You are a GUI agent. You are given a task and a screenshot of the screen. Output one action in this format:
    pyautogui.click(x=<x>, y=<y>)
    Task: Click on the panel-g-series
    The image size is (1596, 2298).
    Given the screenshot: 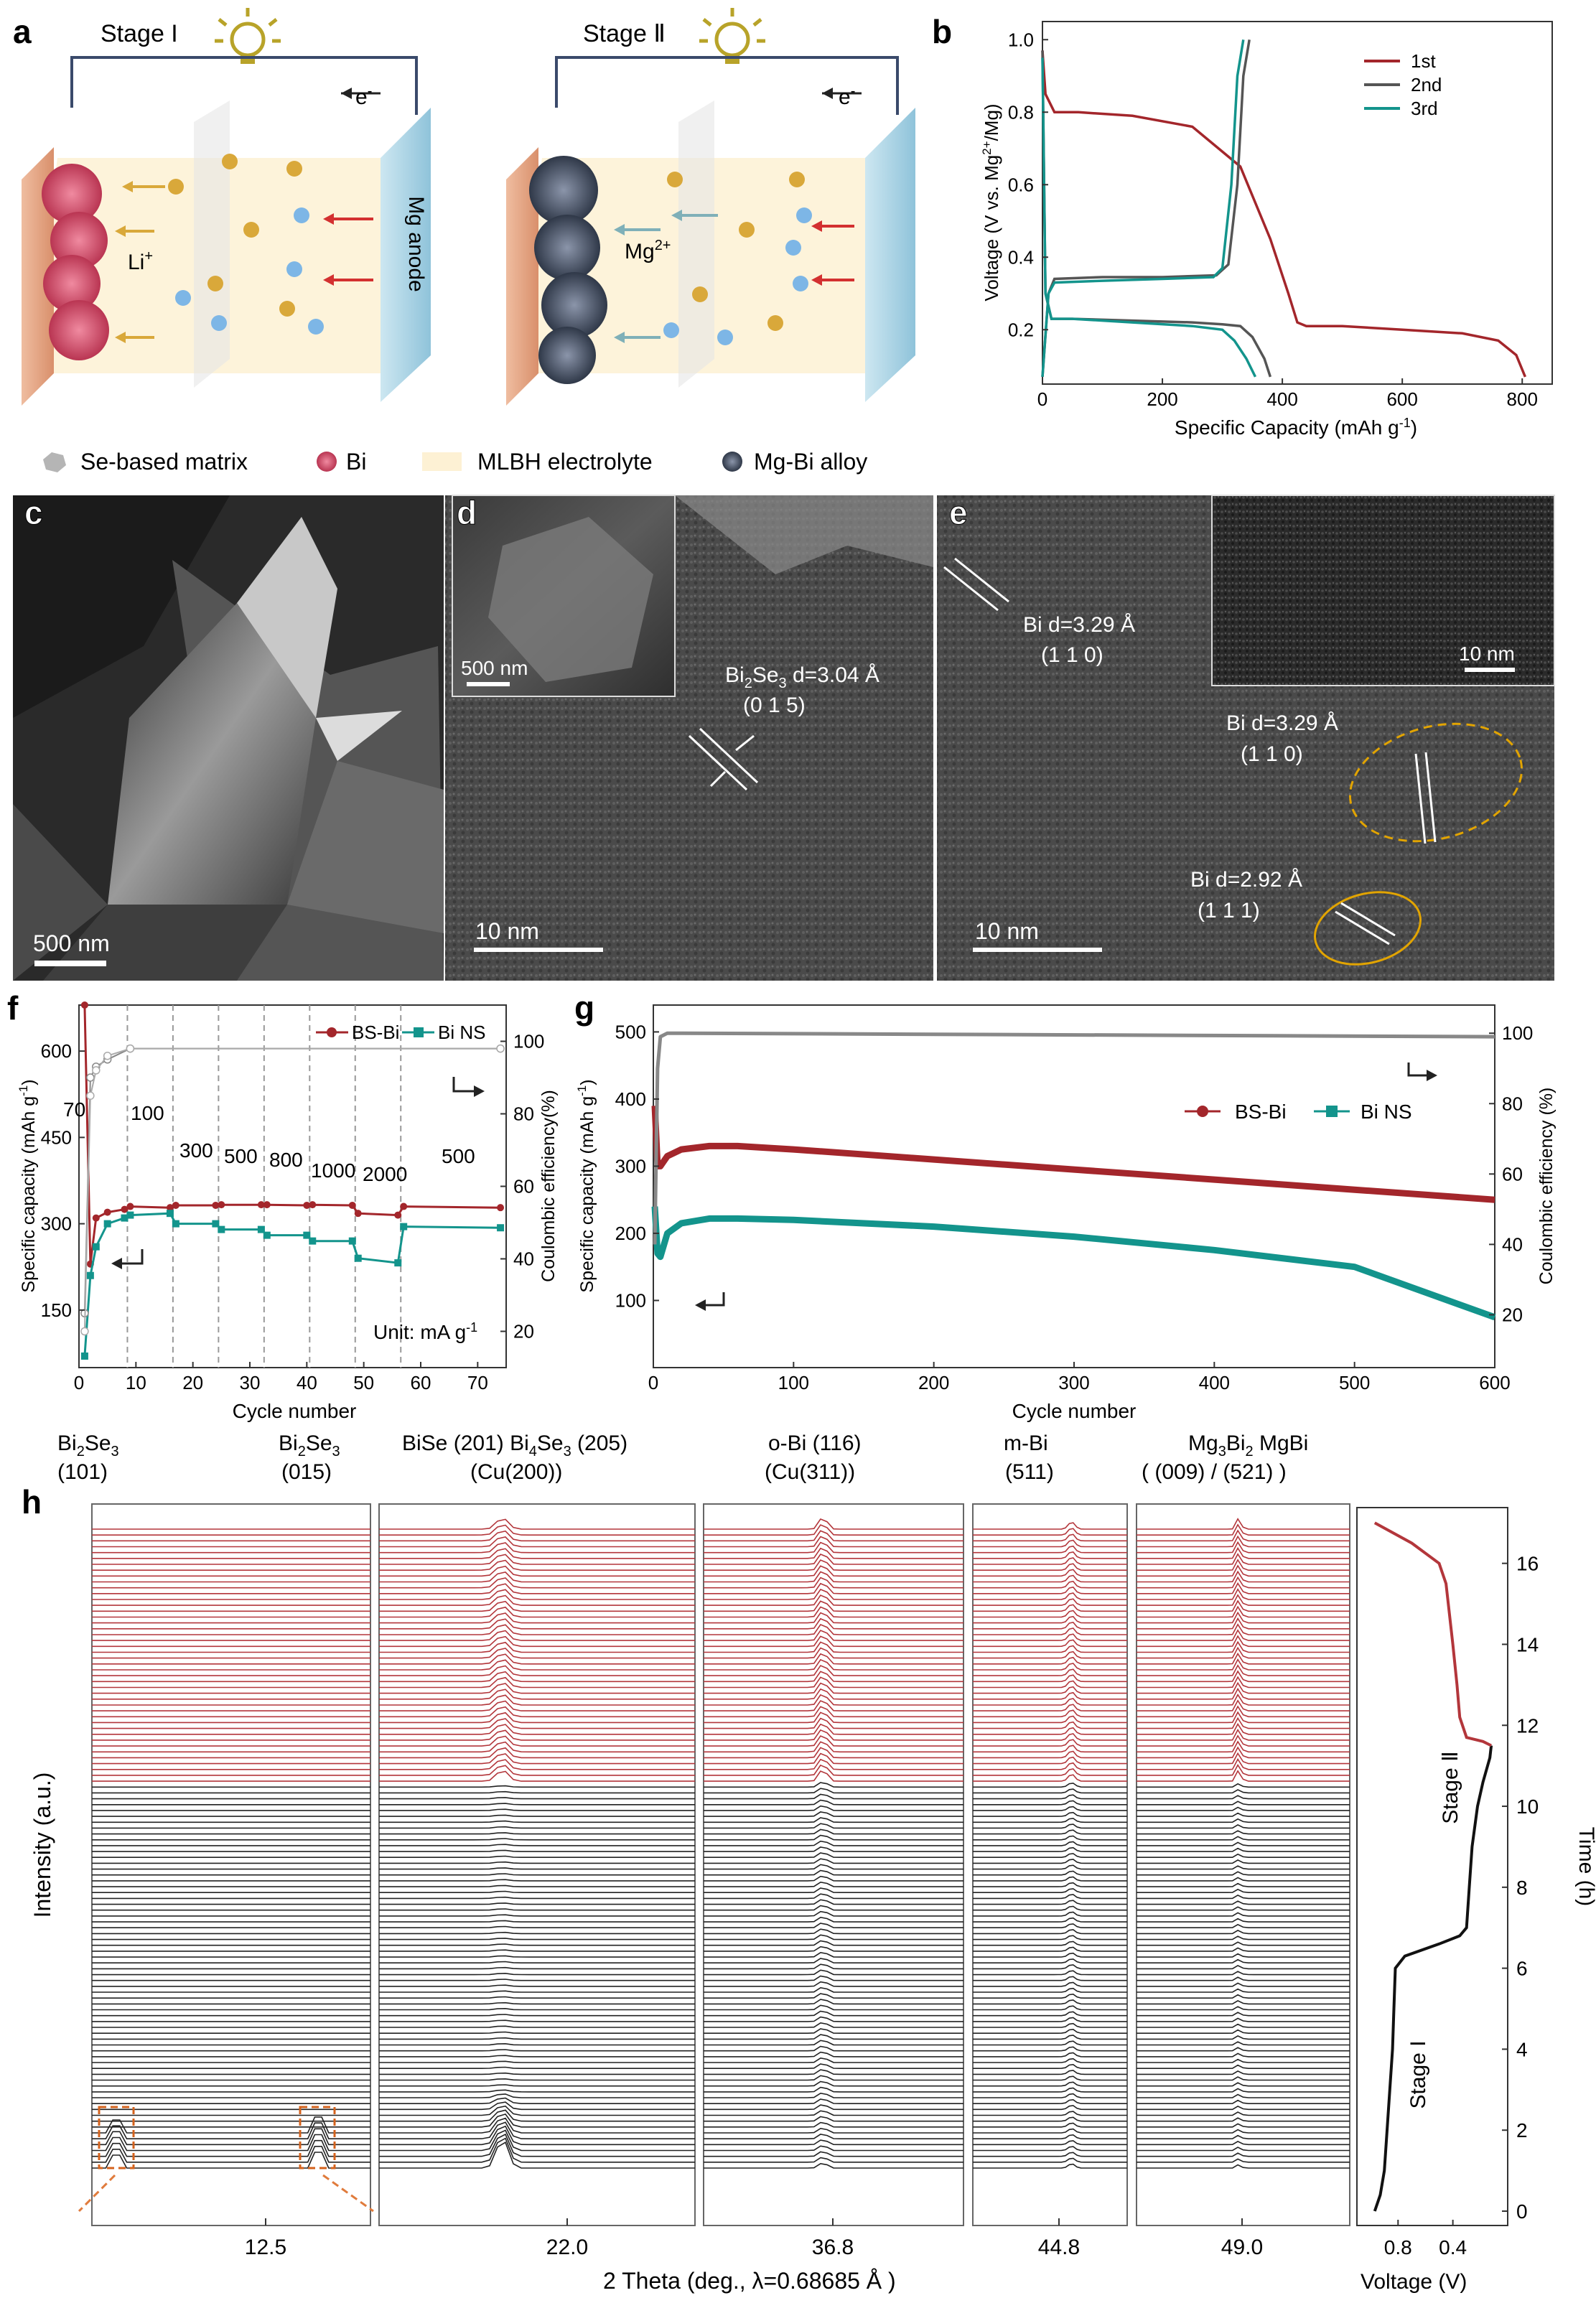 What is the action you would take?
    pyautogui.click(x=1073, y=1176)
    